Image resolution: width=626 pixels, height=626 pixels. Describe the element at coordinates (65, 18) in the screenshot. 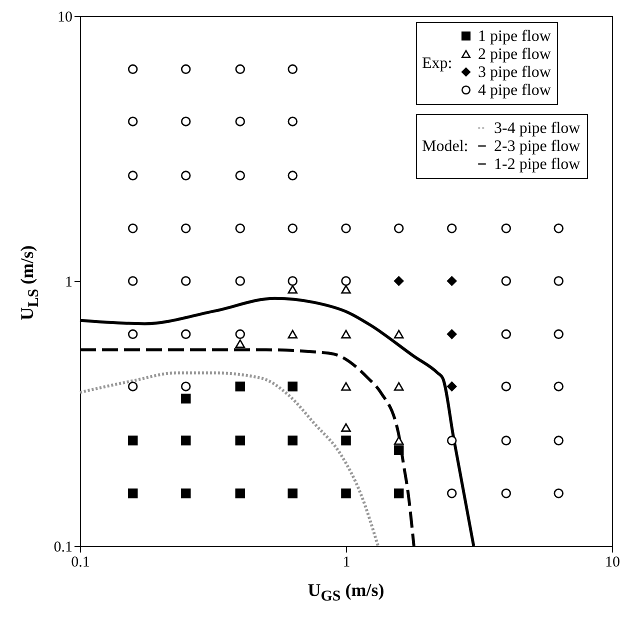

I see `y-tick-label: 10` at that location.